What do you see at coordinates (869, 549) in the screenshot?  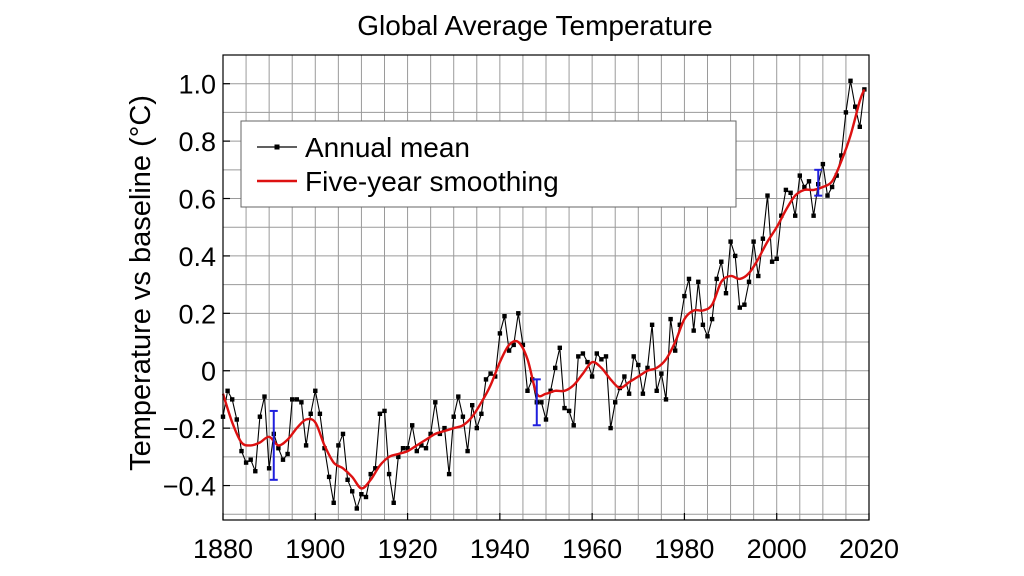 I see `x-tick-label: 2020` at bounding box center [869, 549].